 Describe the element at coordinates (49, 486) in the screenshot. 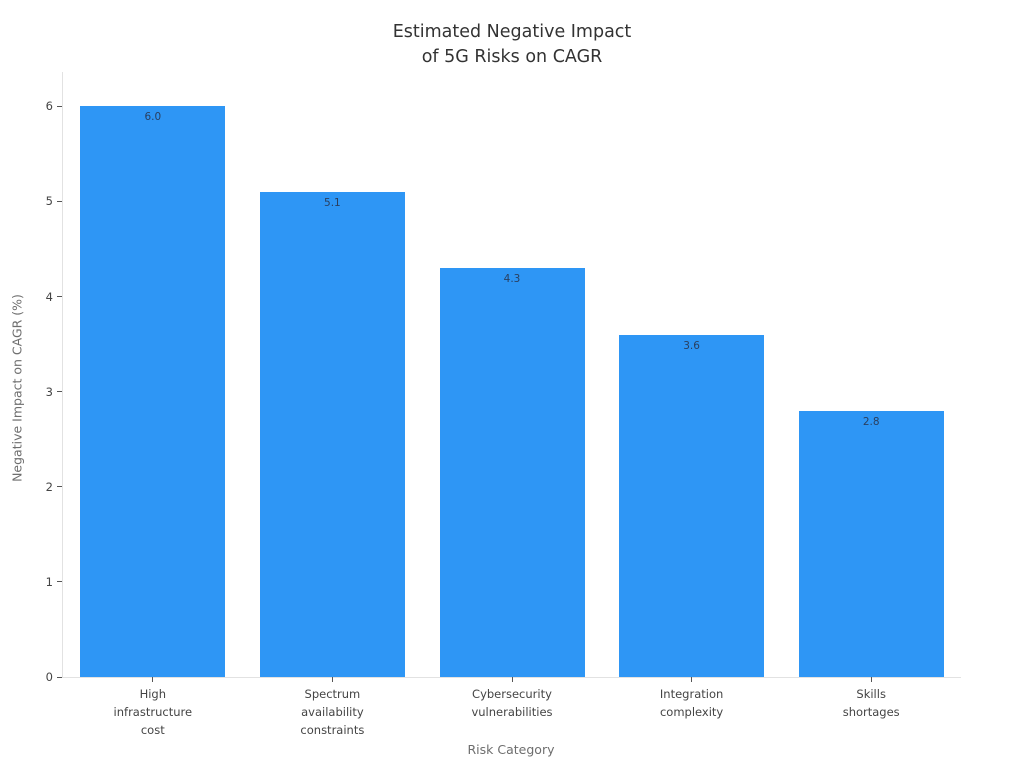

I see `y-tick-label: 2` at that location.